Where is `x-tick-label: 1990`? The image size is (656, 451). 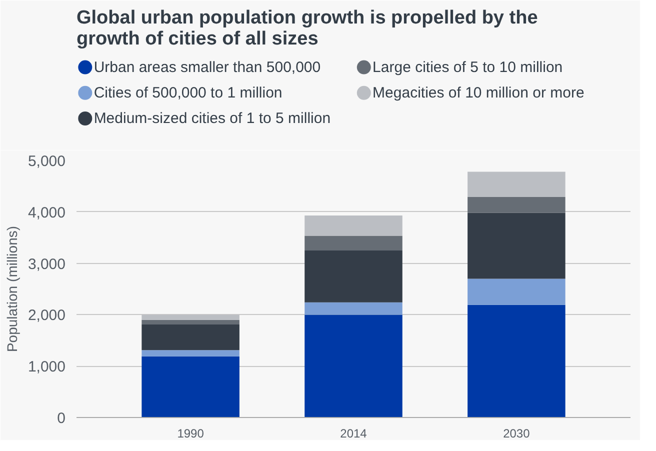 x-tick-label: 1990 is located at coordinates (190, 433).